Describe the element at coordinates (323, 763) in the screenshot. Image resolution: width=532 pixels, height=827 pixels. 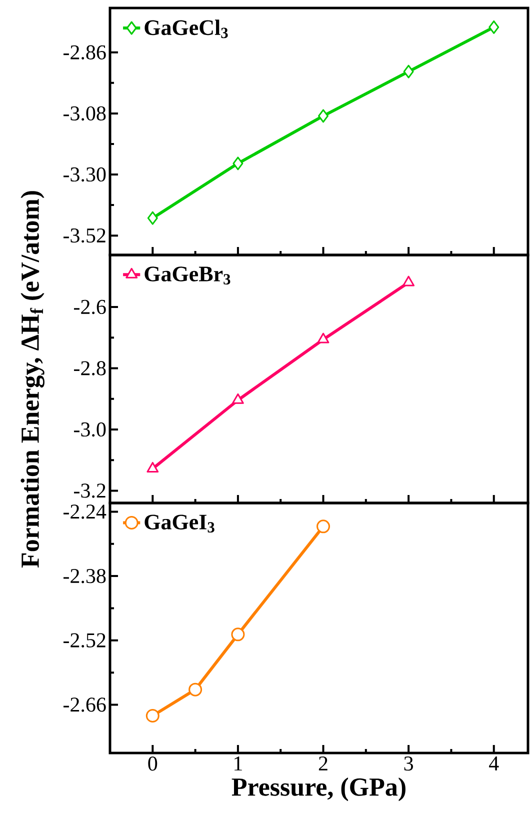
I see `x-tick-label: 2` at that location.